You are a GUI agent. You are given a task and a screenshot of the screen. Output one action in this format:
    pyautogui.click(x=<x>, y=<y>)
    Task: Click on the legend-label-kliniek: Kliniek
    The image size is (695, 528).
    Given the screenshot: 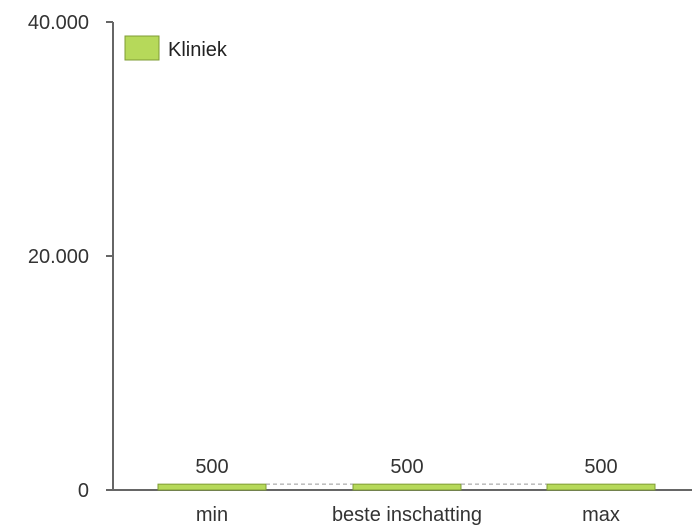 What is the action you would take?
    pyautogui.click(x=198, y=50)
    